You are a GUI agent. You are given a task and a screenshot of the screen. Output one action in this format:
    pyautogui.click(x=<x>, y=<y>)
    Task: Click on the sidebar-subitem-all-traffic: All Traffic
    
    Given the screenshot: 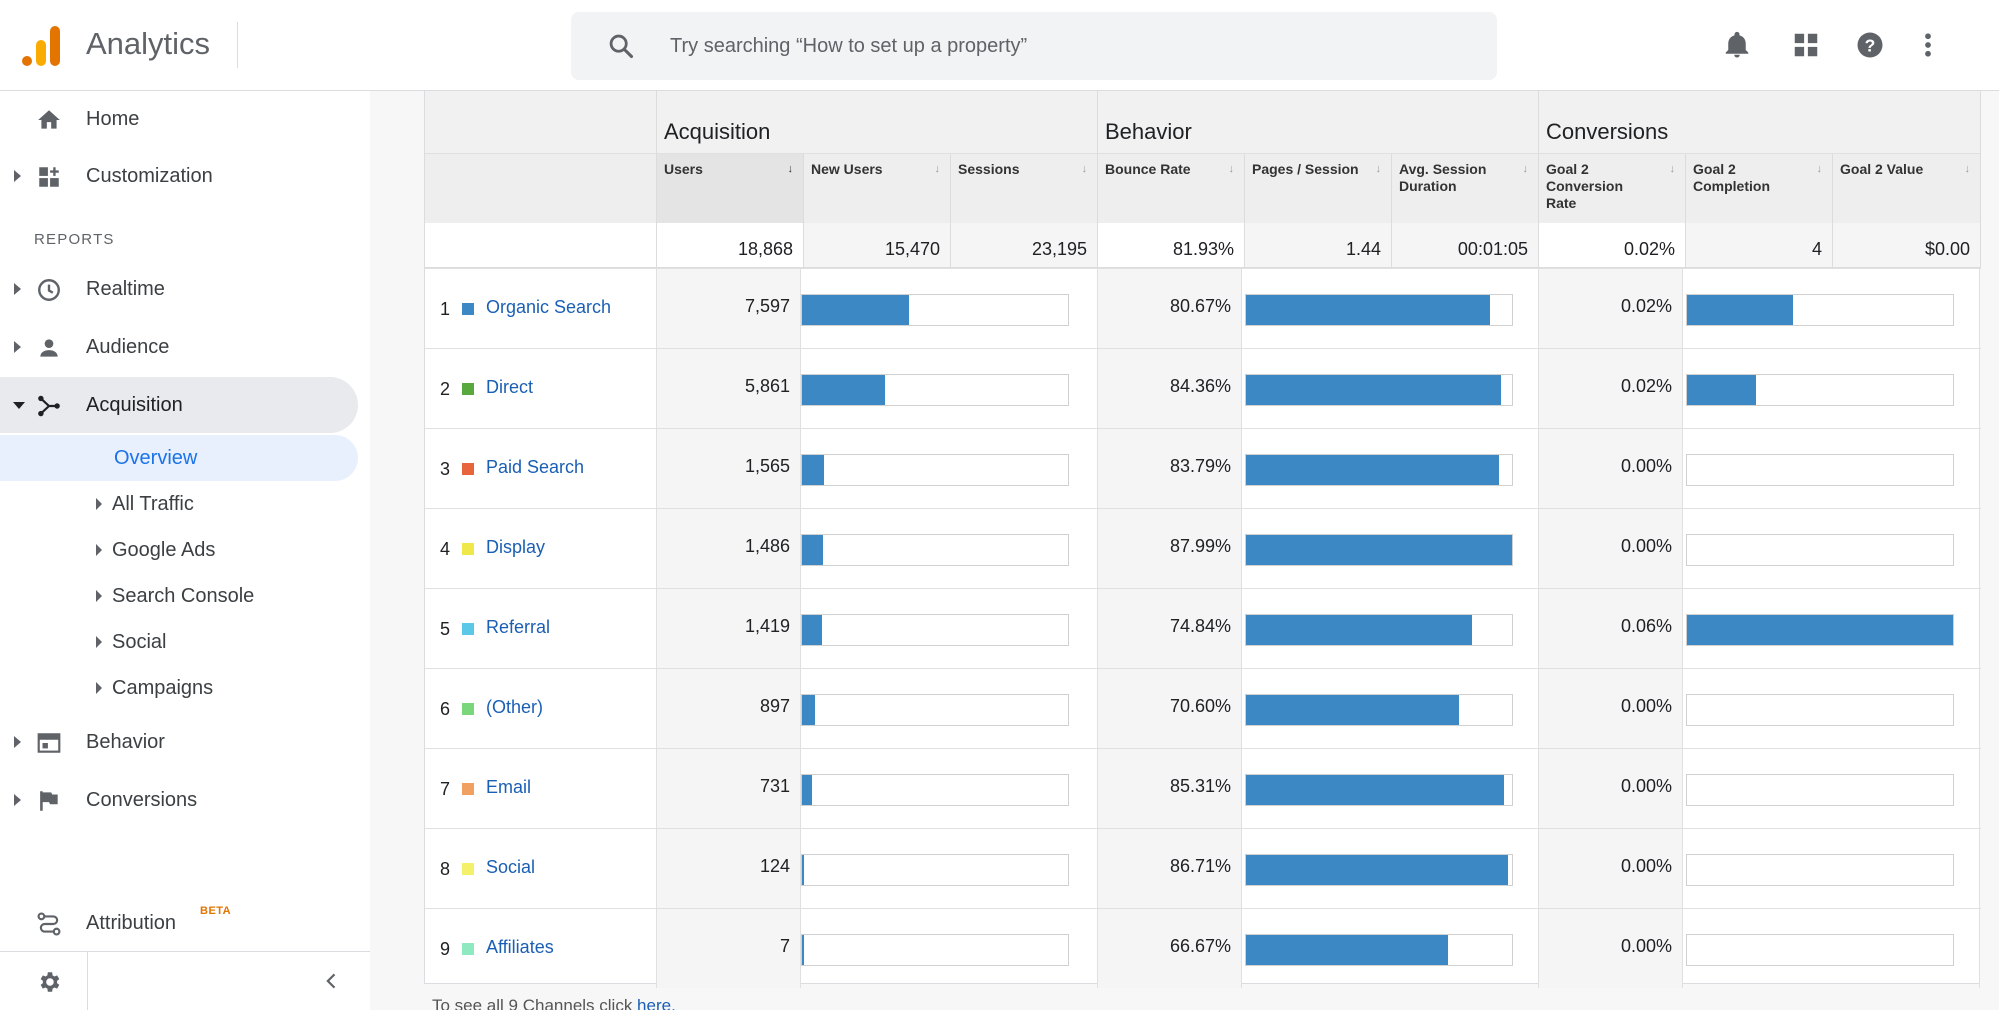 What is the action you would take?
    pyautogui.click(x=179, y=504)
    